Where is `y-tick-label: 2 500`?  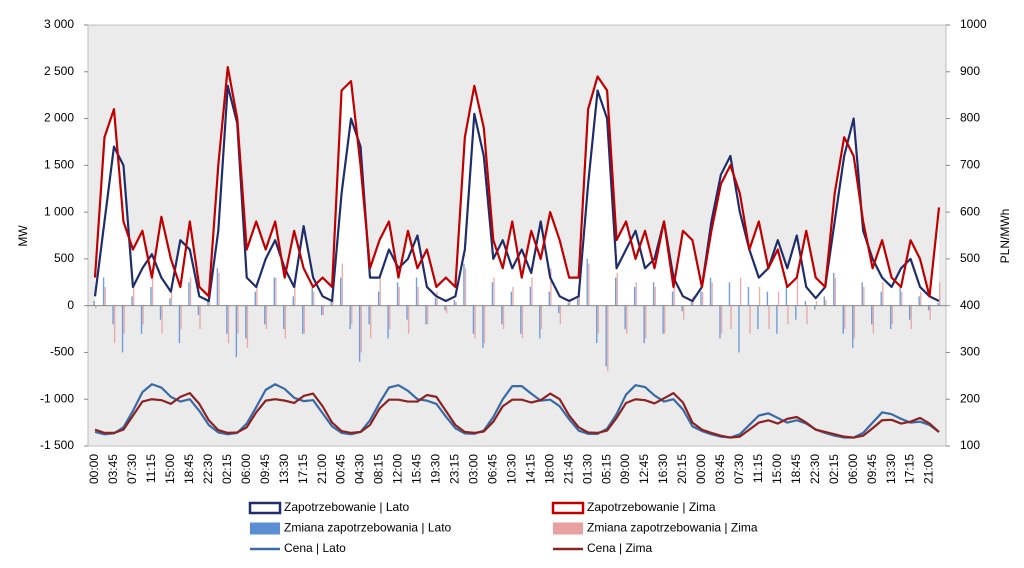
y-tick-label: 2 500 is located at coordinates (59, 71).